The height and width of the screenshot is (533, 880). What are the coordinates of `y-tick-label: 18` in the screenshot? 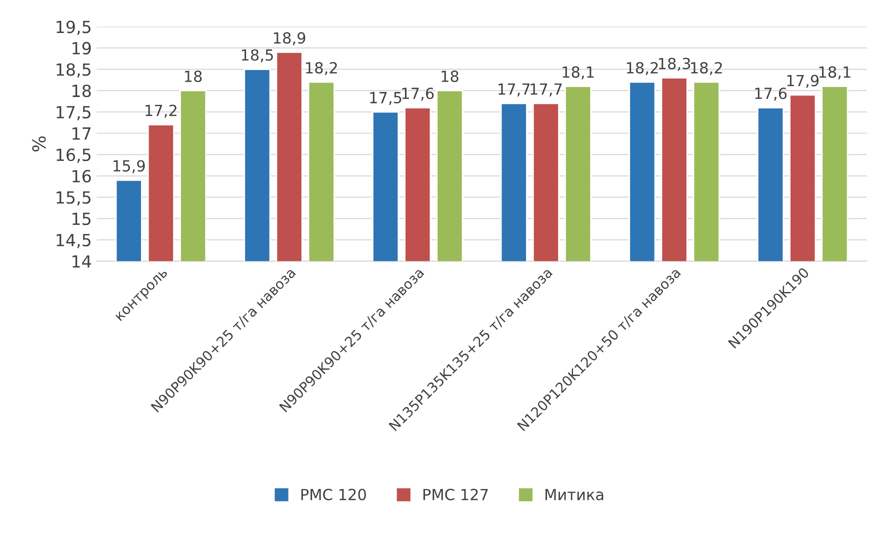 It's located at (81, 91).